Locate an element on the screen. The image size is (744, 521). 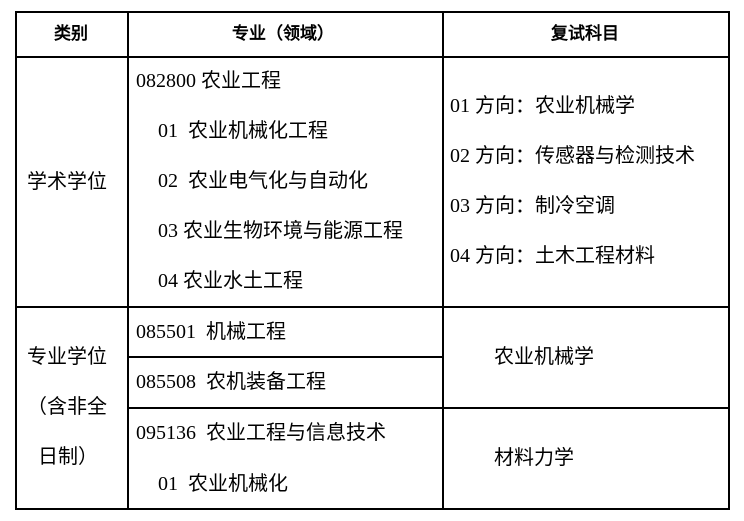
major-item: 085501 机械工程 is located at coordinates (211, 332).